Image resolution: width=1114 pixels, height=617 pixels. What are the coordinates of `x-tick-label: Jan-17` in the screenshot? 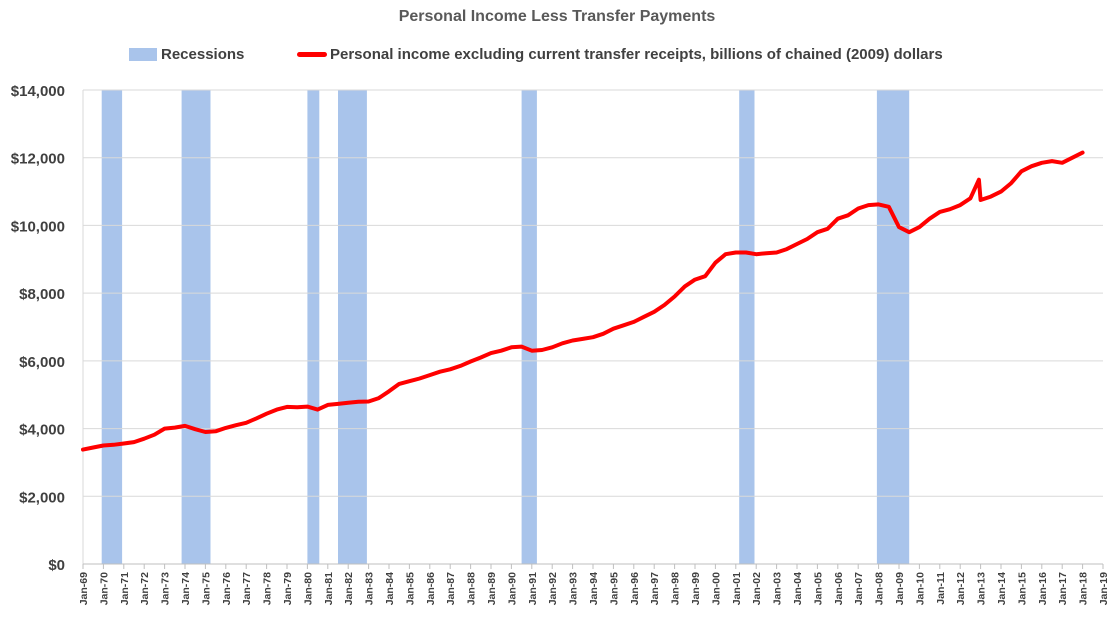 It's located at (1063, 588).